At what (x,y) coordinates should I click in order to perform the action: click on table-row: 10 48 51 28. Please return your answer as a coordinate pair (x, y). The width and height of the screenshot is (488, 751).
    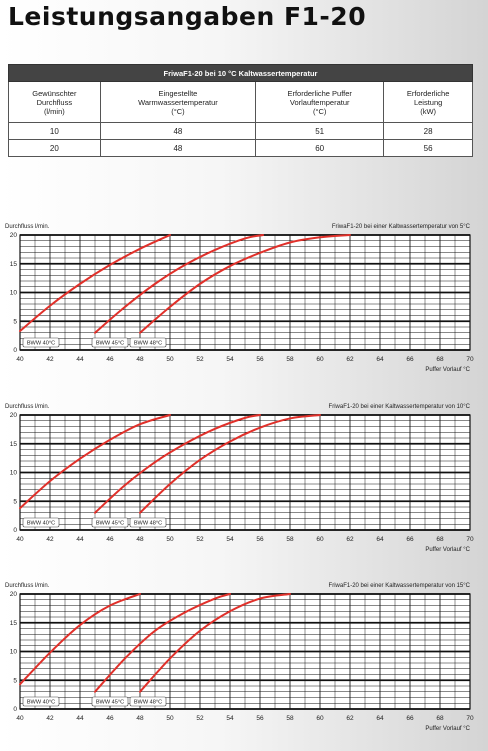
    Looking at the image, I should click on (240, 131).